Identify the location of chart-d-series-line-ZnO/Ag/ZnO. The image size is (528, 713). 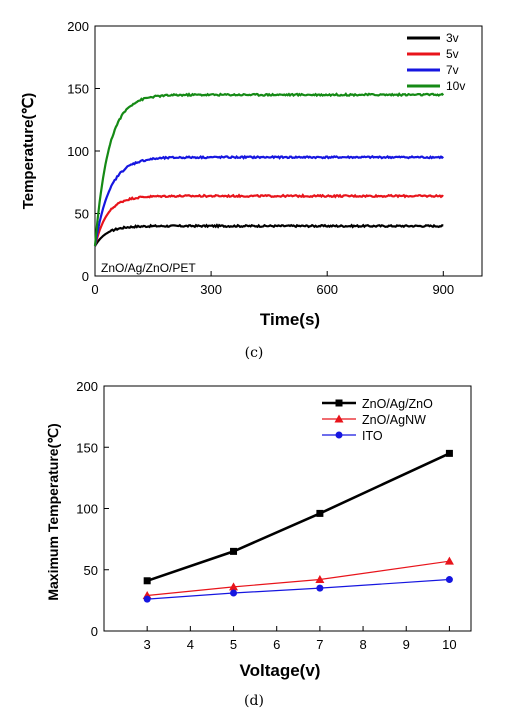
(298, 517).